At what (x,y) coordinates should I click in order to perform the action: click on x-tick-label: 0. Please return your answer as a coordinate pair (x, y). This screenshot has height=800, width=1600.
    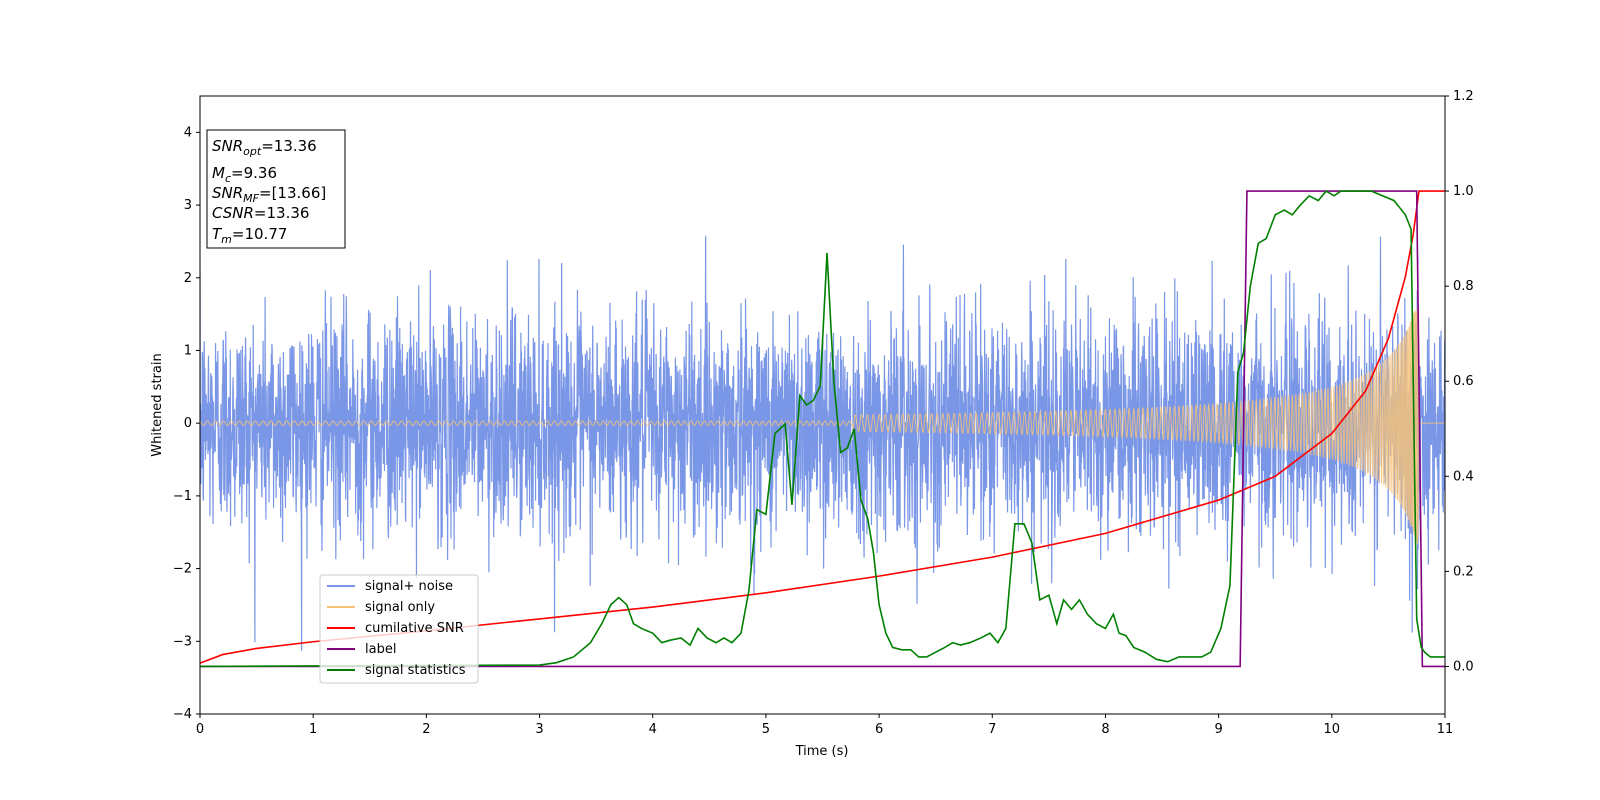
    Looking at the image, I should click on (200, 729).